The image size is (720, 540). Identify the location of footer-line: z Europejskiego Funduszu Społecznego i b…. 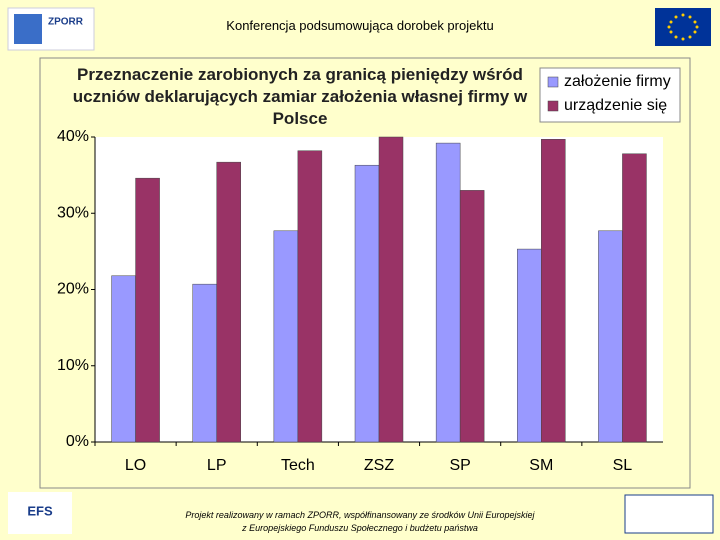
(360, 528).